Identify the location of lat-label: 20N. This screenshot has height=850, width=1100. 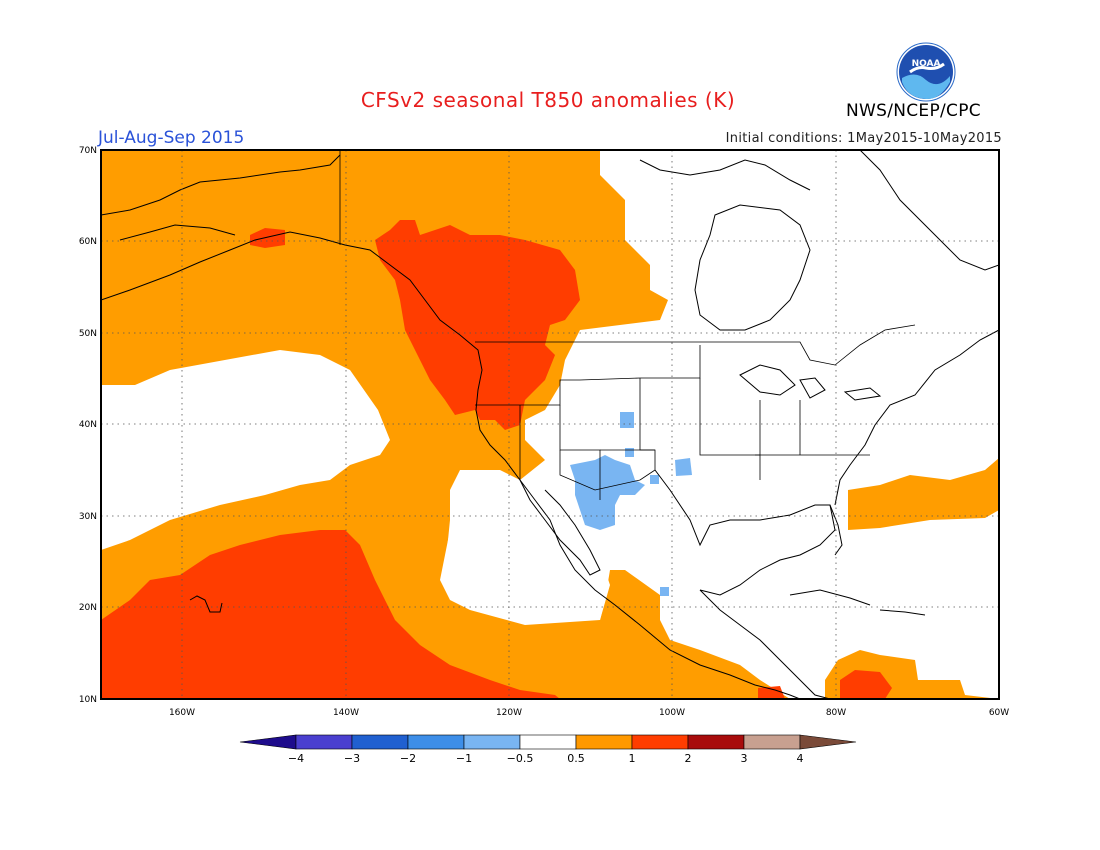
(88, 608).